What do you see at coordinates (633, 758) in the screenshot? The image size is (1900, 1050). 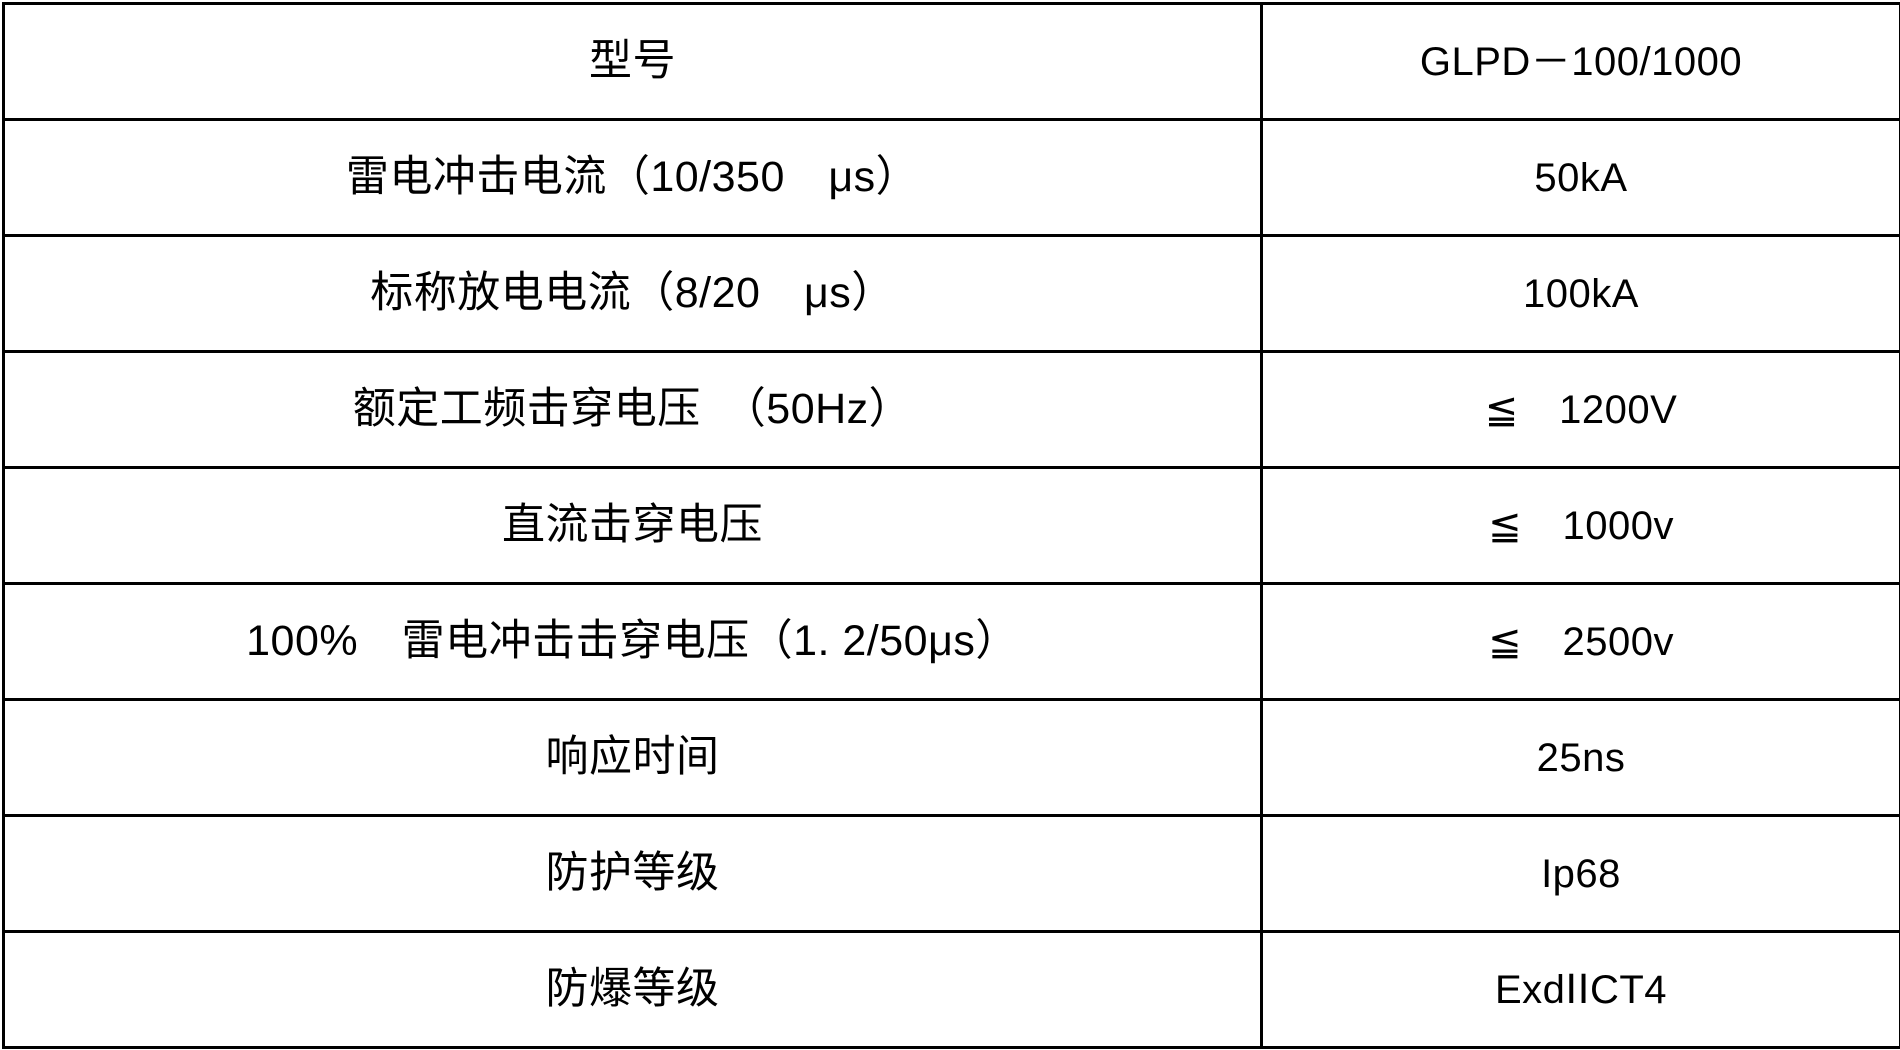 I see `table-cell-parameter: 响应时间` at bounding box center [633, 758].